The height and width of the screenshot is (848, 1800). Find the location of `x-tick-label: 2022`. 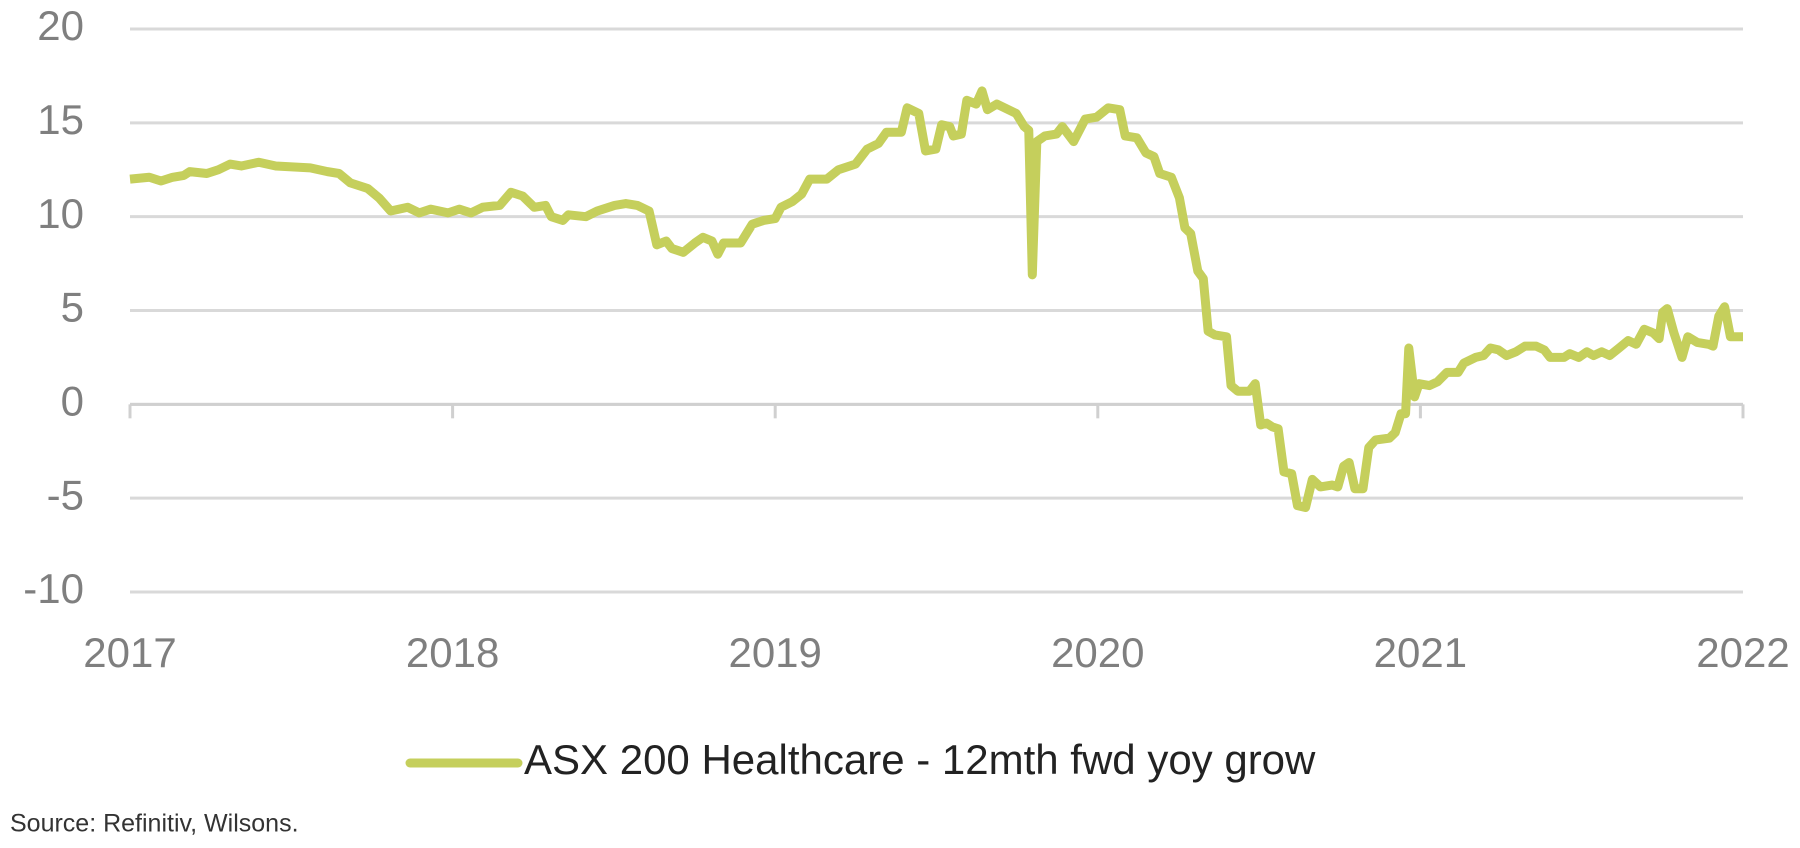

x-tick-label: 2022 is located at coordinates (1742, 652).